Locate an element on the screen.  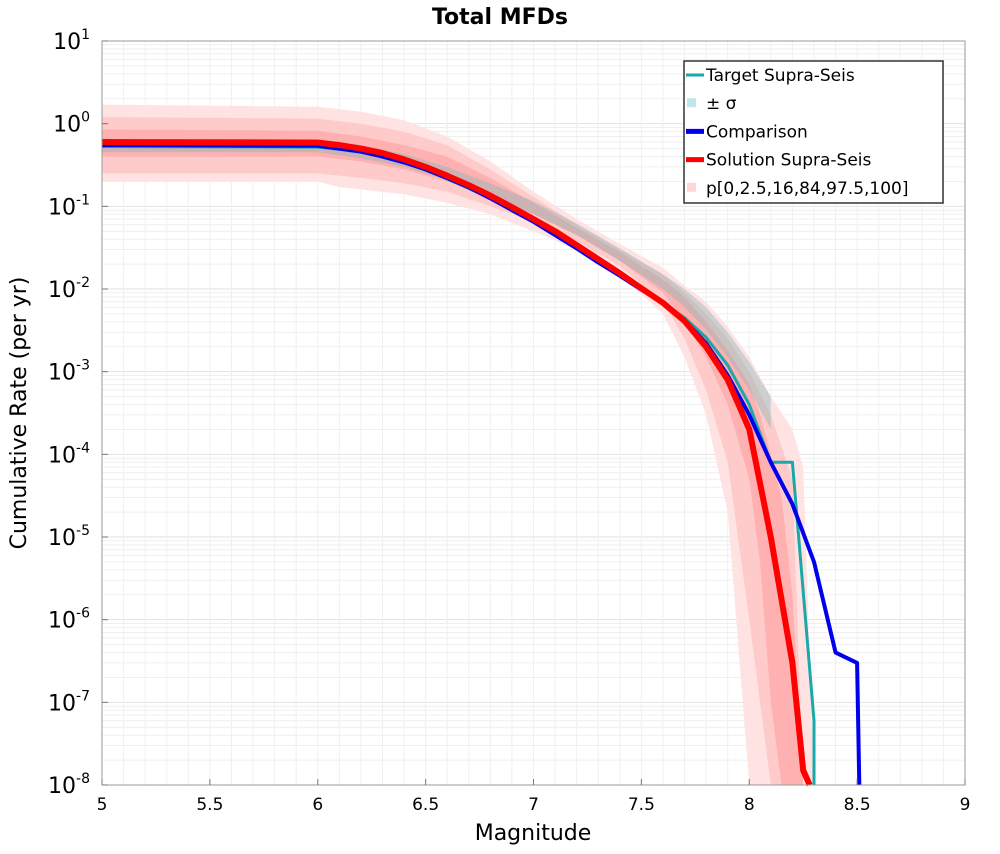
y-tick-label: 10¹ is located at coordinates (71, 41).